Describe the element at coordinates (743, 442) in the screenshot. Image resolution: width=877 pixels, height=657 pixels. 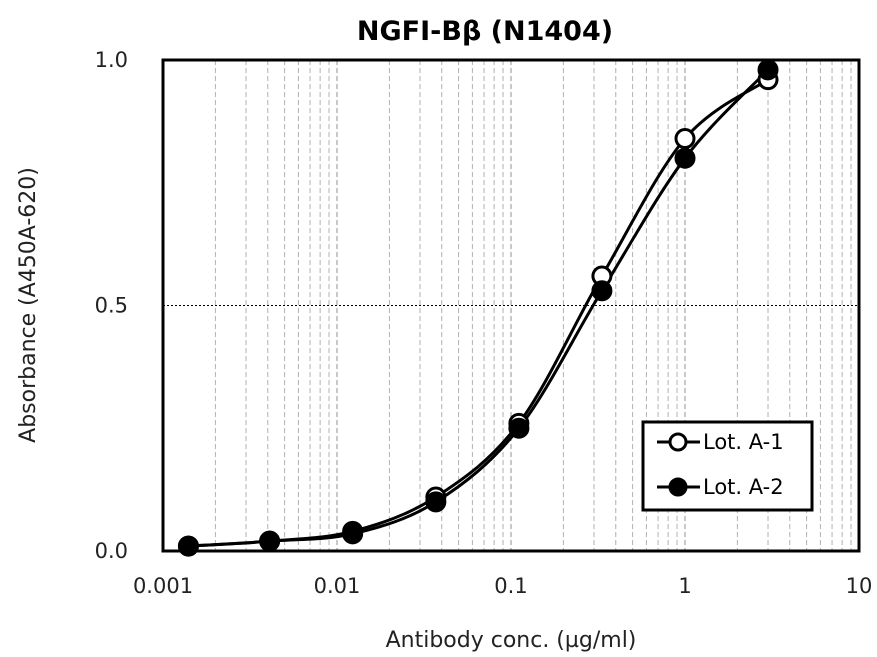
I see `legend-label-1: Lot. A-1` at that location.